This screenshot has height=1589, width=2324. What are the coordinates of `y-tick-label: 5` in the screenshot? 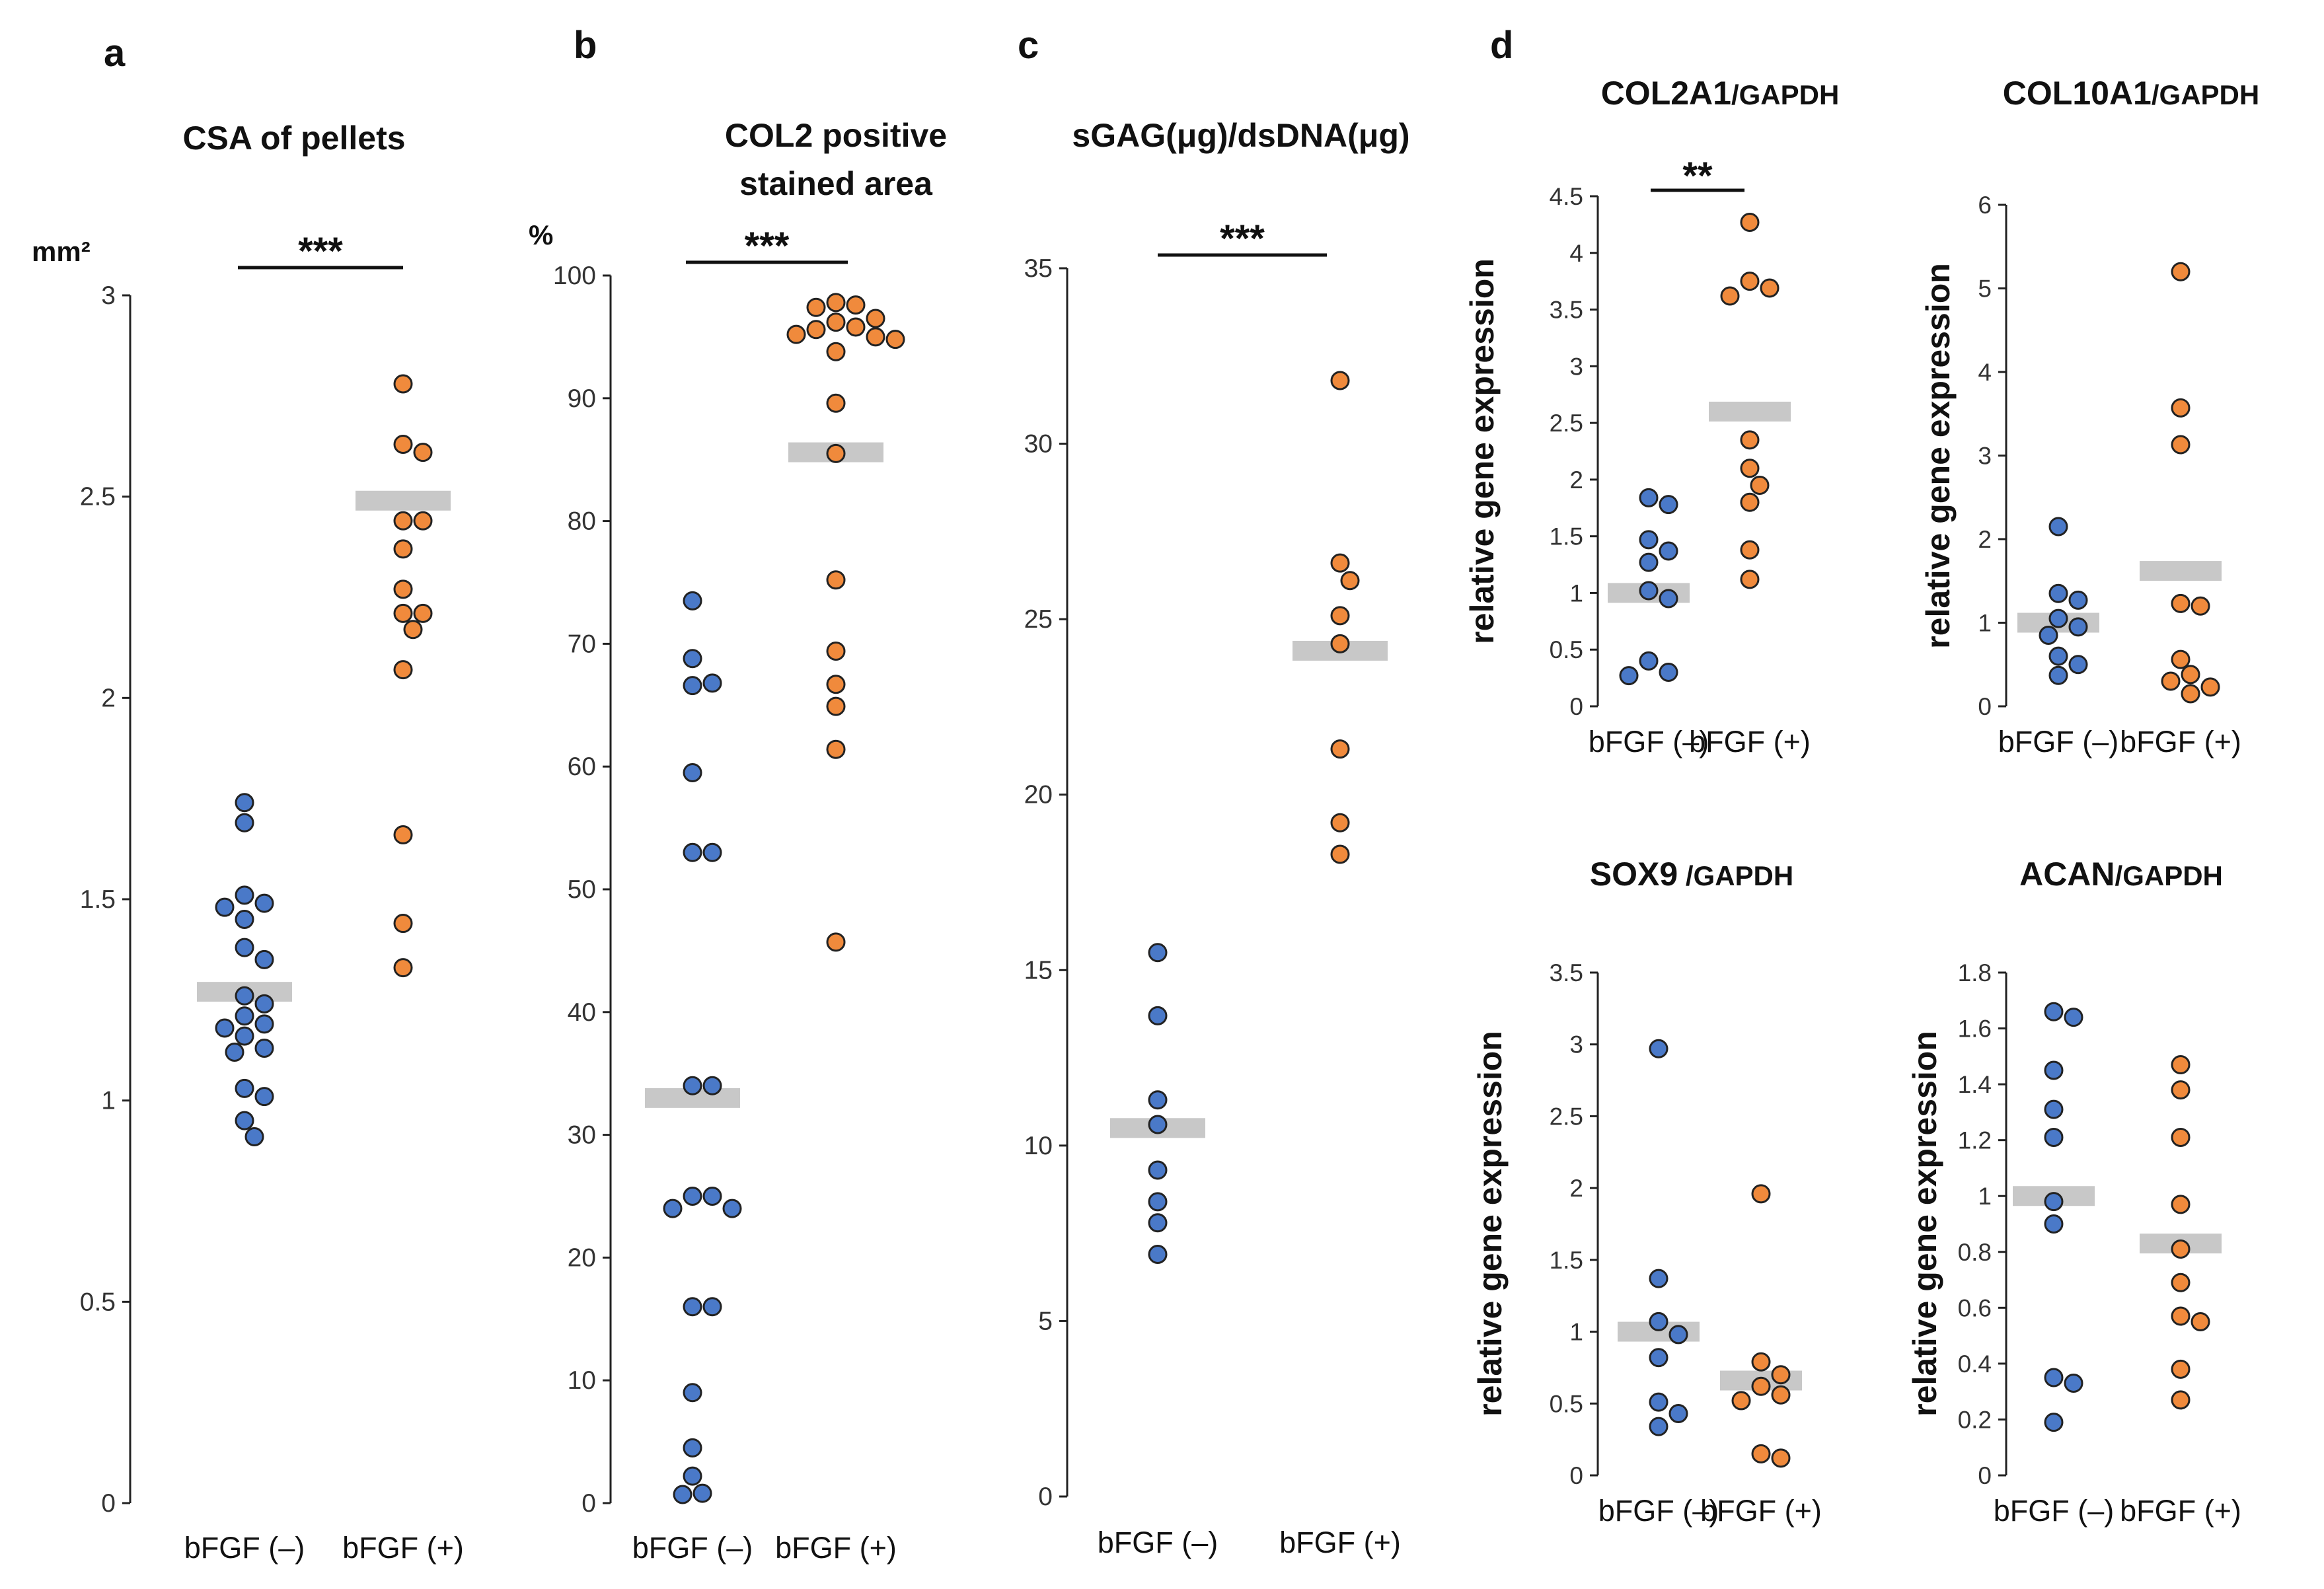 It's located at (1985, 289).